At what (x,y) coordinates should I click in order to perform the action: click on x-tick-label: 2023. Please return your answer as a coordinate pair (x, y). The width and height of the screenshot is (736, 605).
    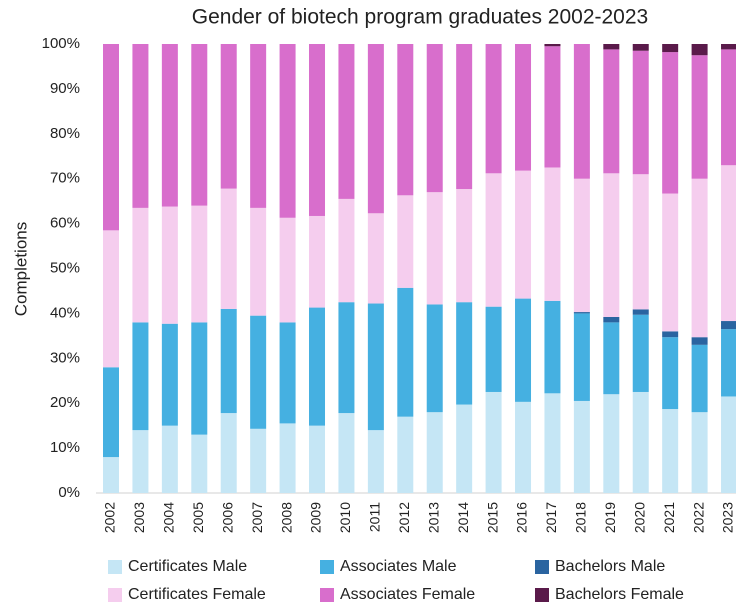
    Looking at the image, I should click on (728, 517).